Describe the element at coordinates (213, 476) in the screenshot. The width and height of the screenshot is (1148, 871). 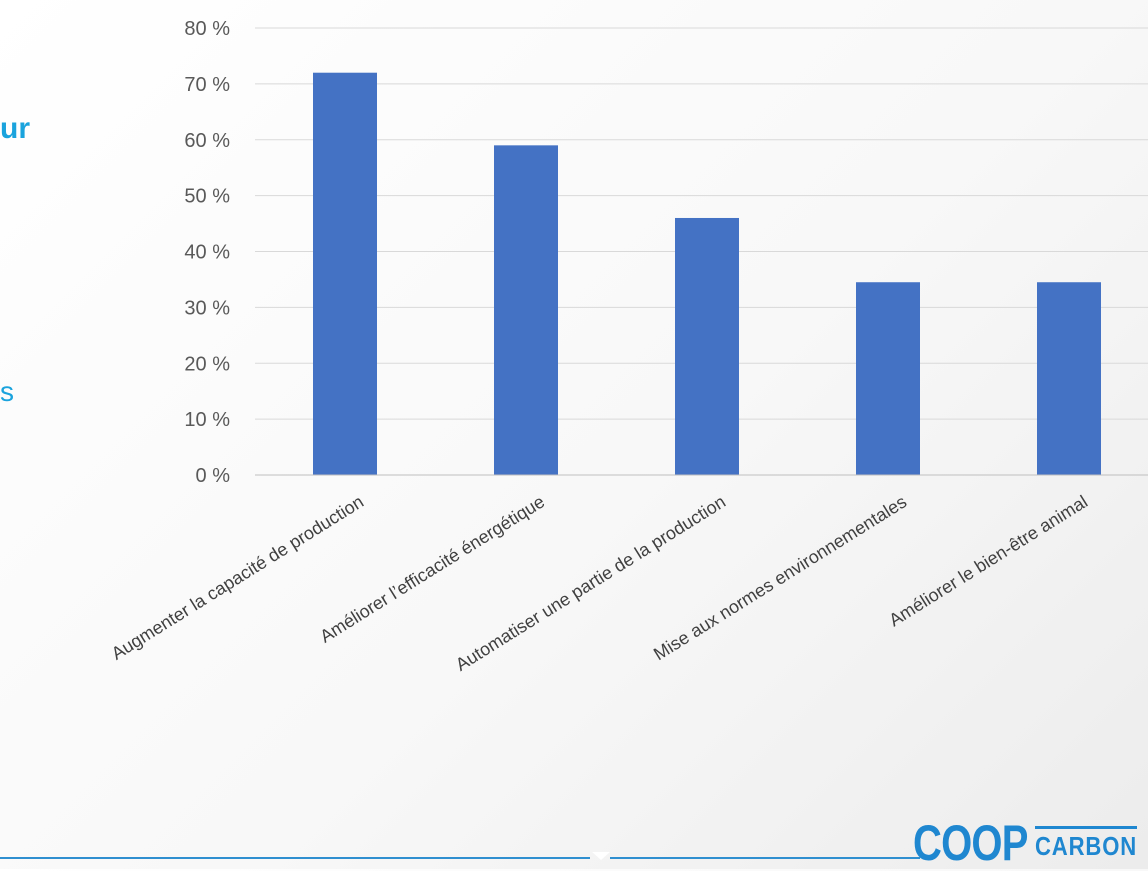
I see `y-tick-label: 0 %` at that location.